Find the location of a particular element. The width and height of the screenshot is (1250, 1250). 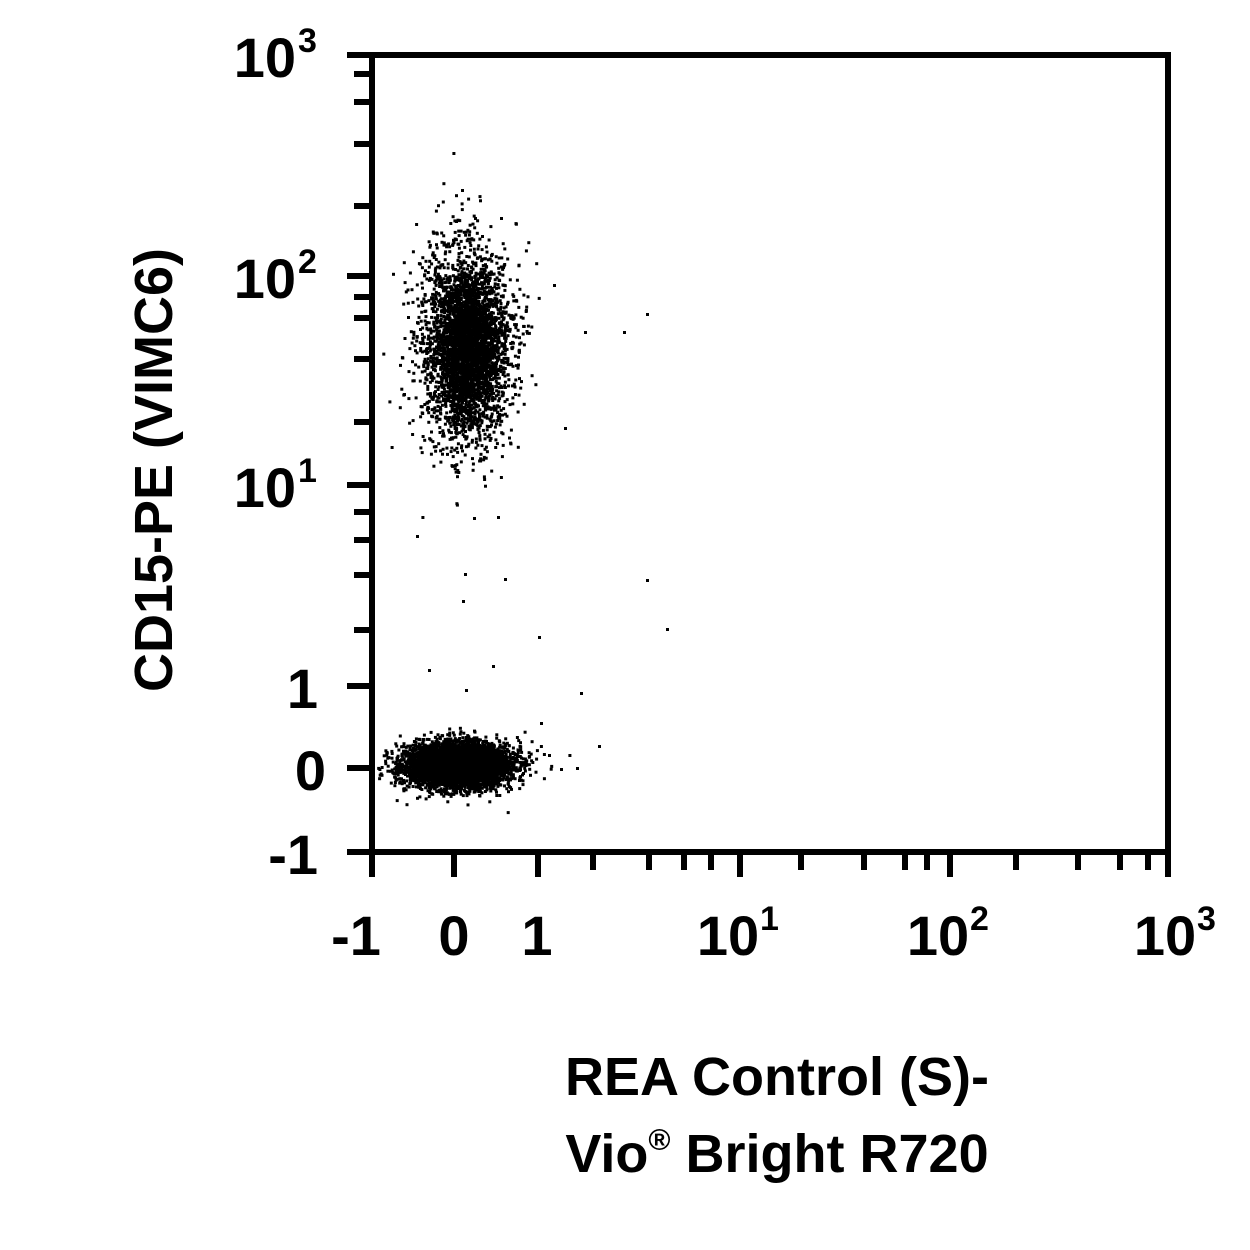

y-tick-label-1e2: 10 is located at coordinates (265, 278).